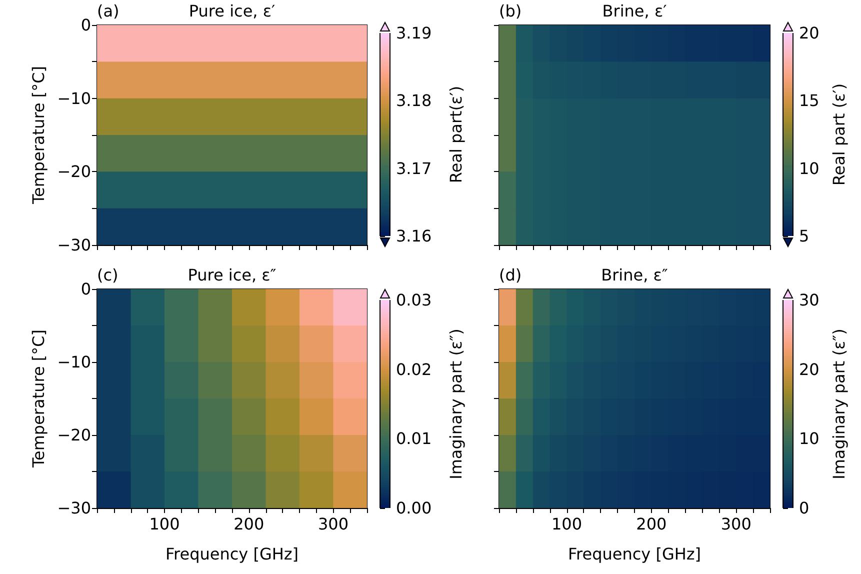  What do you see at coordinates (414, 100) in the screenshot?
I see `color-bar-label: 3.18` at bounding box center [414, 100].